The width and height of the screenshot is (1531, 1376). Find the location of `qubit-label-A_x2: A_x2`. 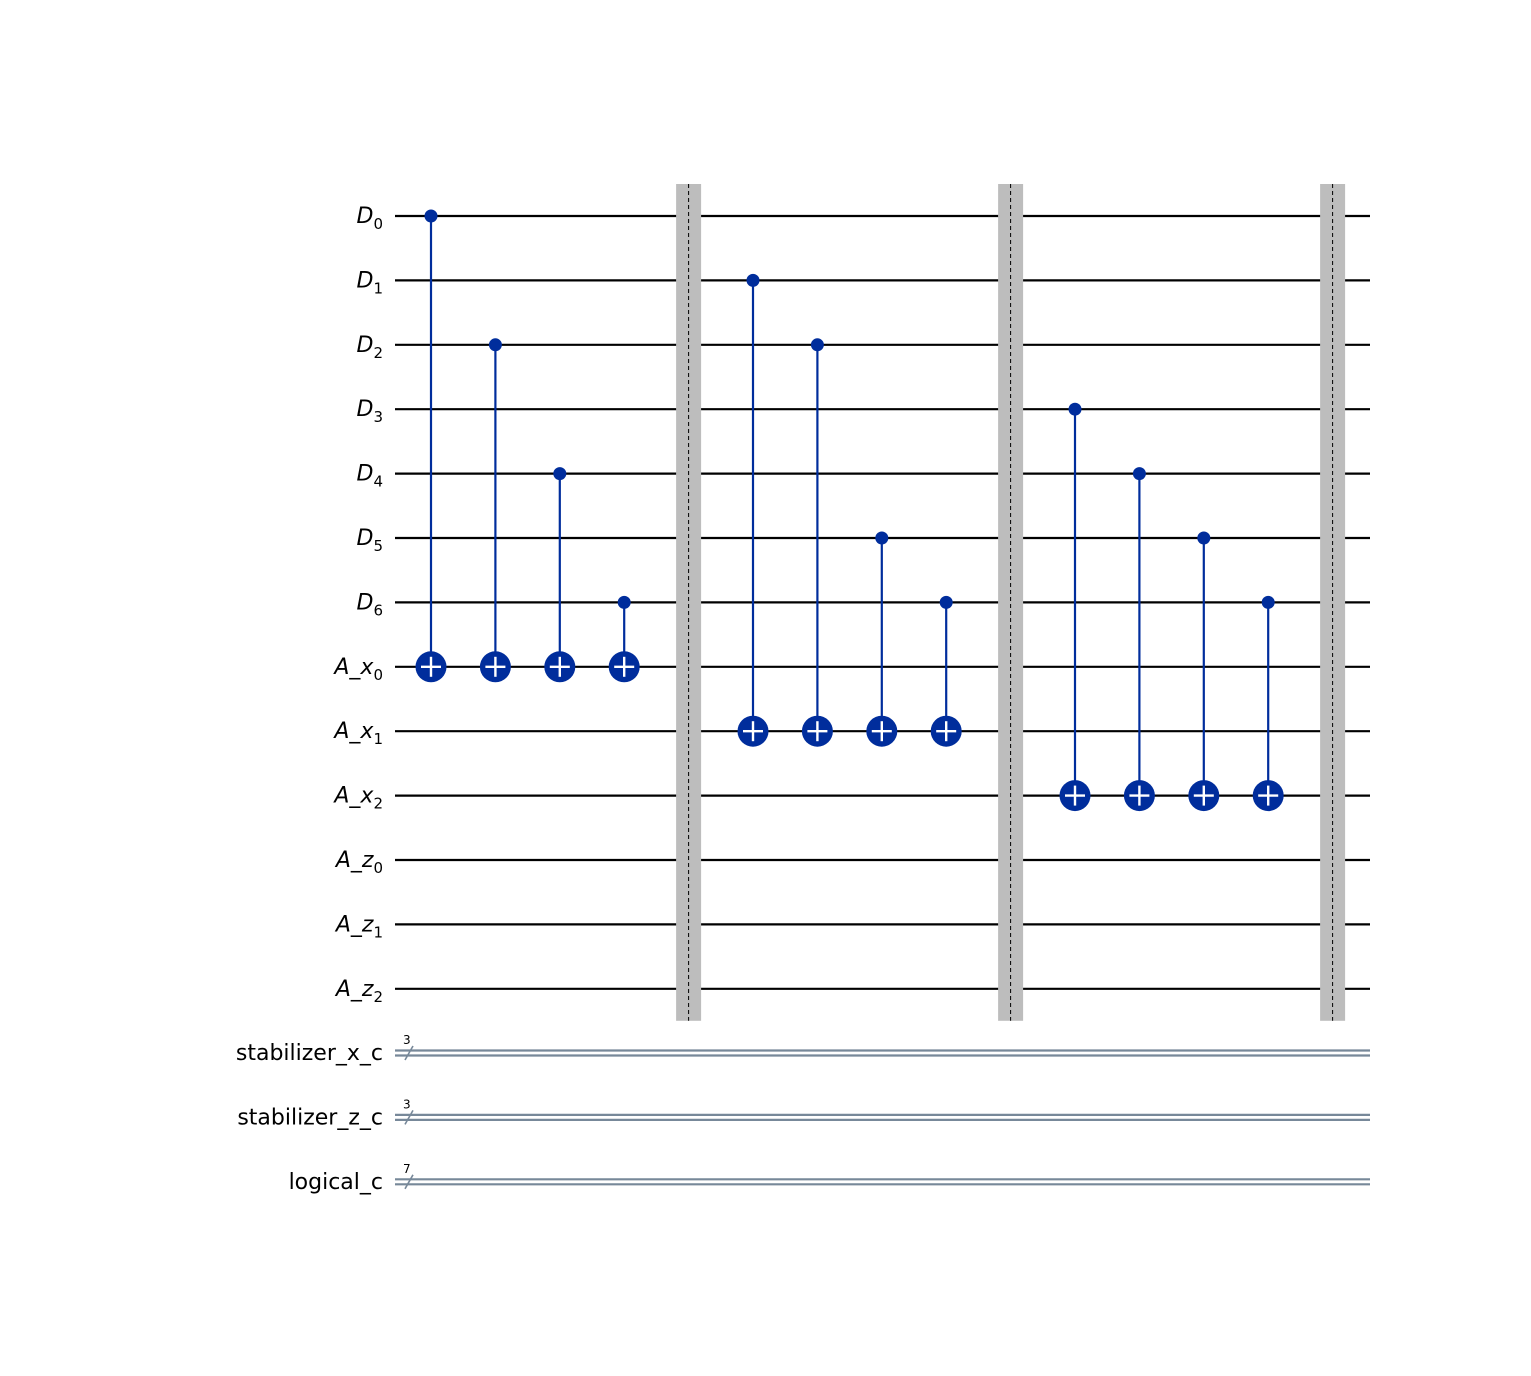

qubit-label-A_x2: A_x2 is located at coordinates (357, 798).